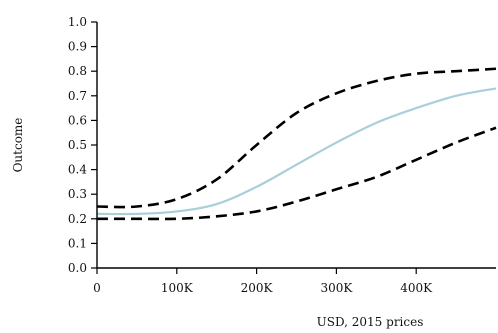 The width and height of the screenshot is (498, 333). I want to click on y-tick-label: 0.5, so click(77, 145).